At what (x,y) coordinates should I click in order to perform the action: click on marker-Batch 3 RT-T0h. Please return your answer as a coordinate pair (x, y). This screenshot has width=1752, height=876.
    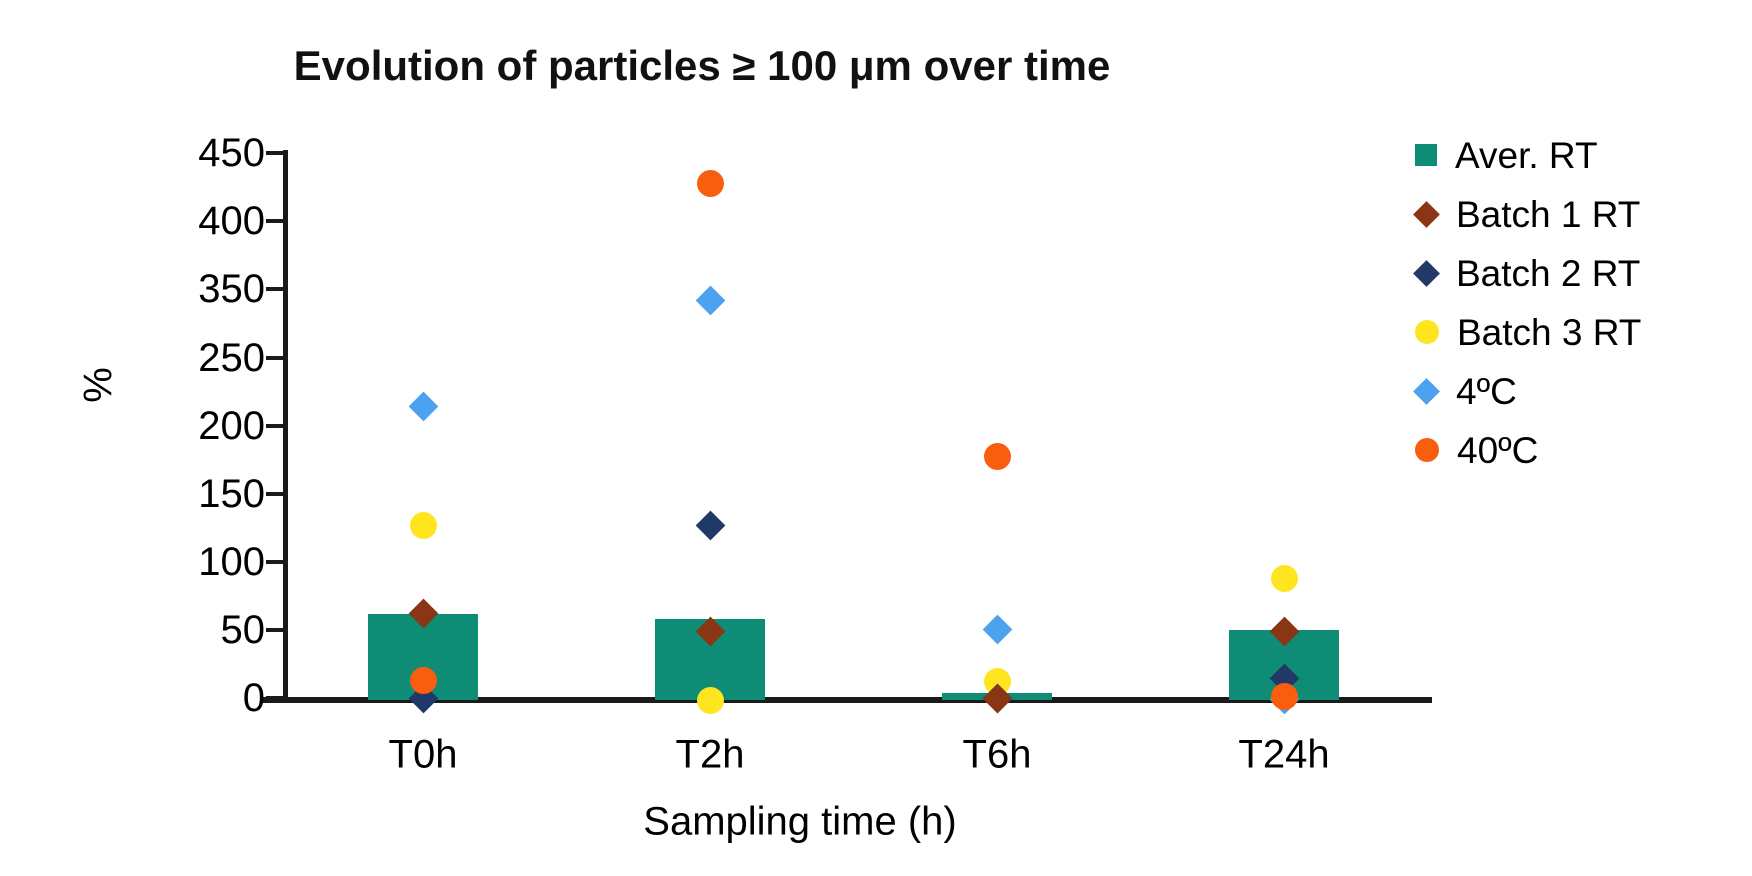
    Looking at the image, I should click on (423, 525).